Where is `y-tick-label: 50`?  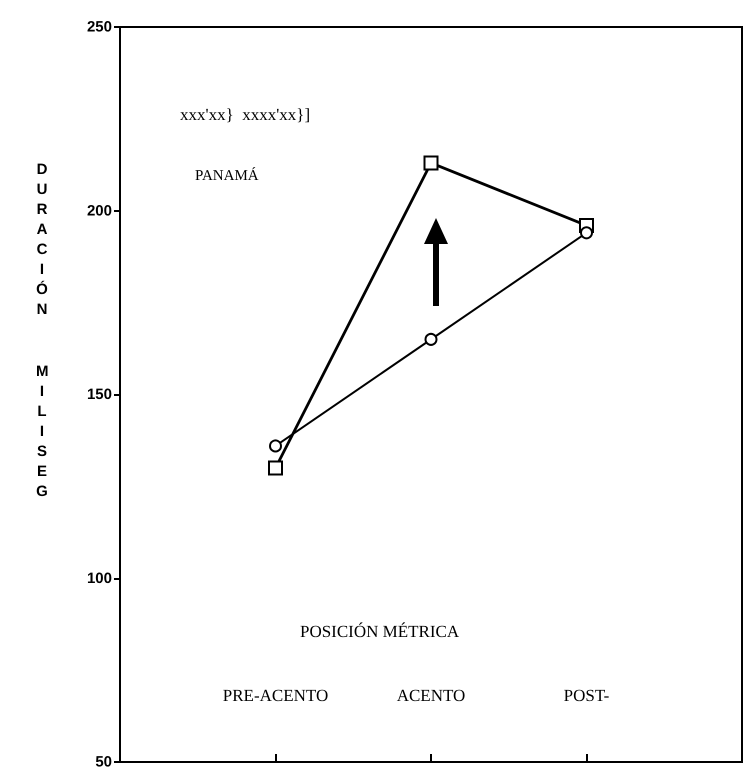 y-tick-label: 50 is located at coordinates (103, 762).